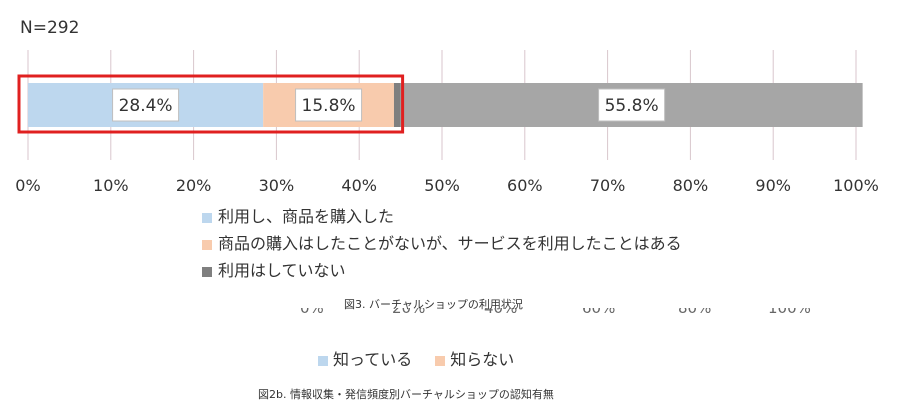  I want to click on data-label: 55.8%, so click(632, 106).